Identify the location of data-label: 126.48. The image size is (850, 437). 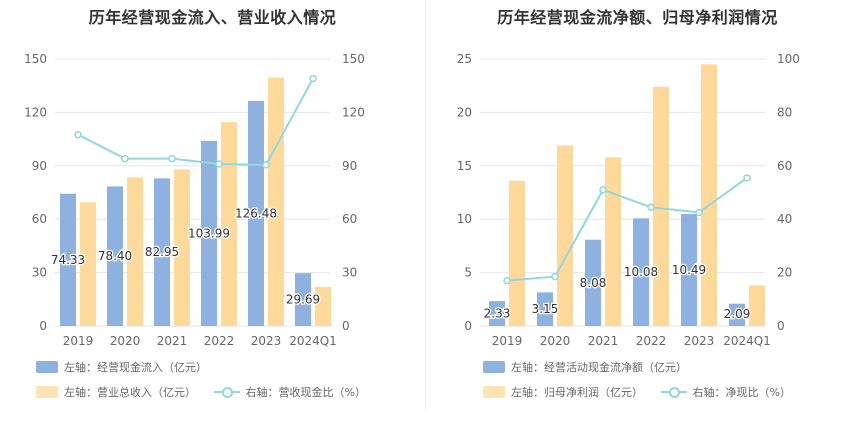
(256, 213).